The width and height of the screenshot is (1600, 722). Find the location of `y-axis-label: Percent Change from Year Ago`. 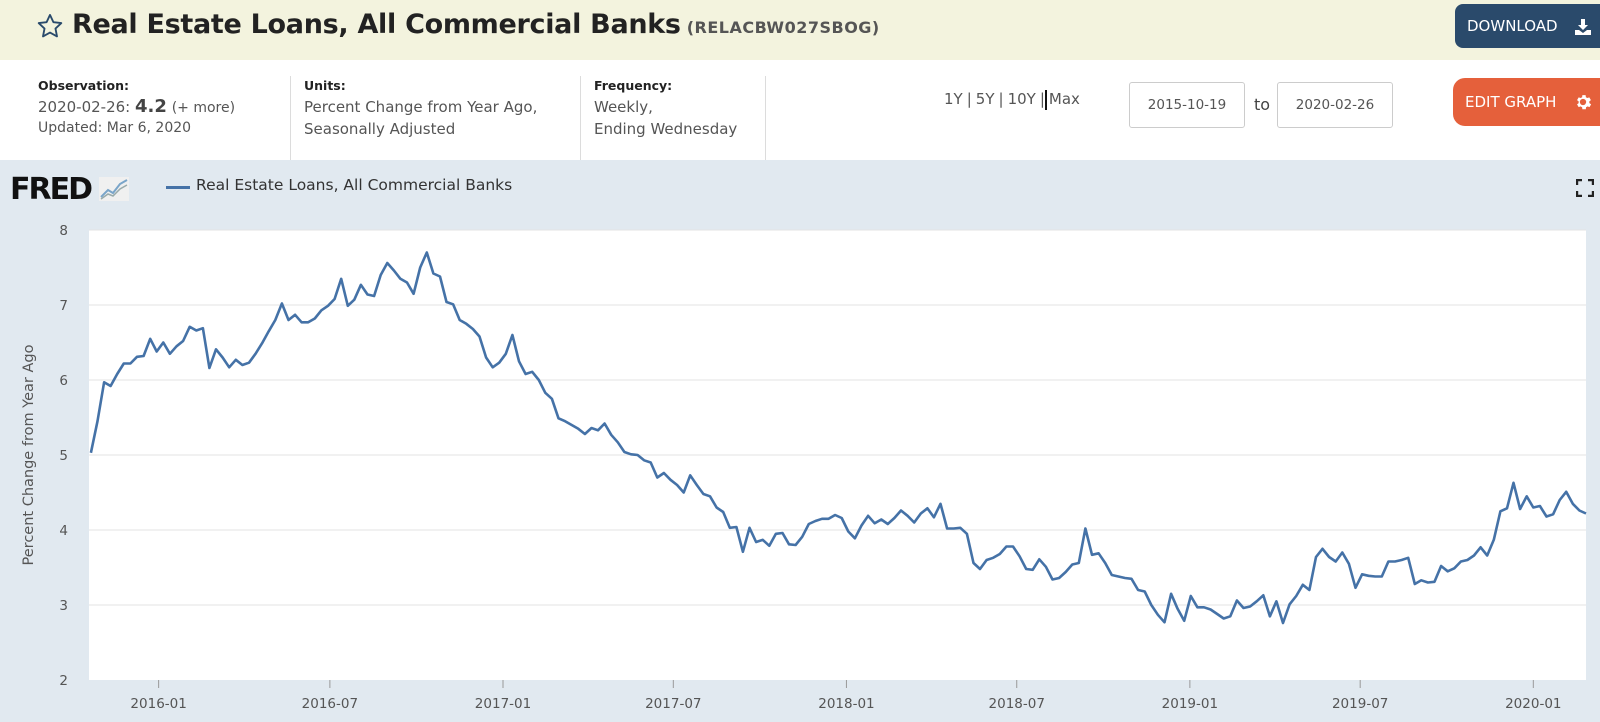

y-axis-label: Percent Change from Year Ago is located at coordinates (29, 454).